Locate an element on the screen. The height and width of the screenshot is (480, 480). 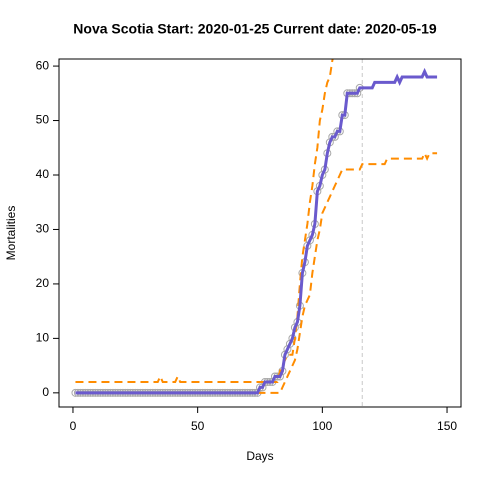
x-tick-label: 150 is located at coordinates (447, 426).